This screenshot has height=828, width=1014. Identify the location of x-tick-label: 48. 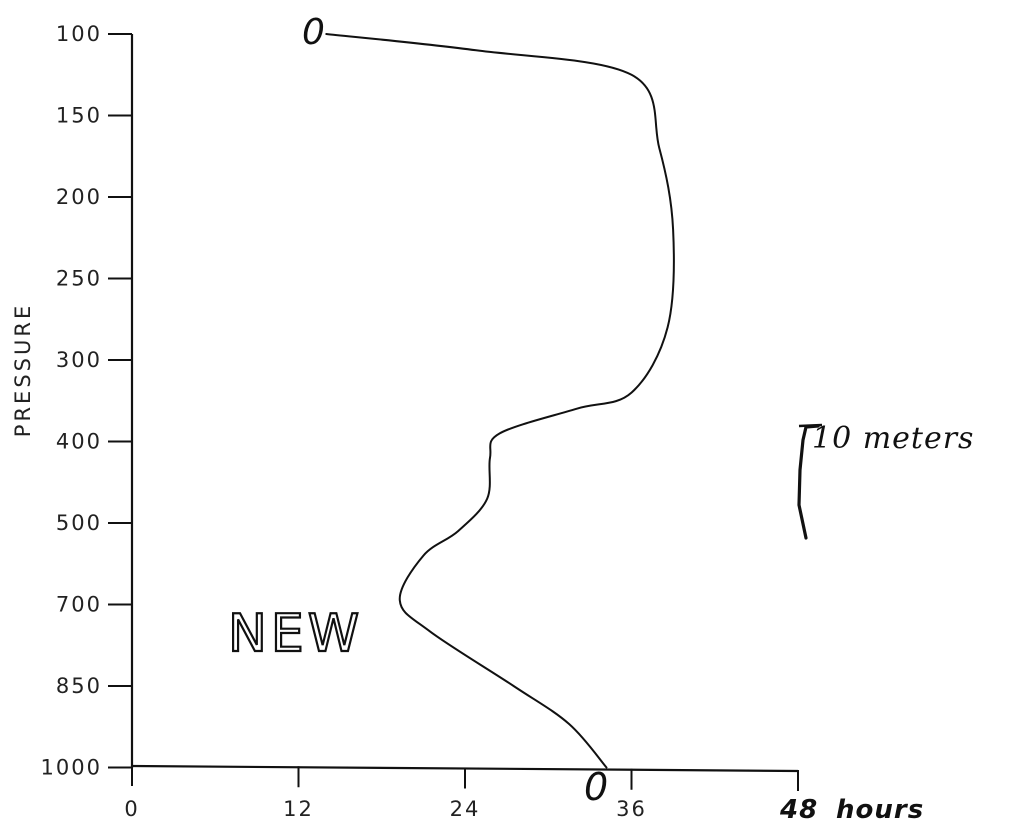
(798, 810).